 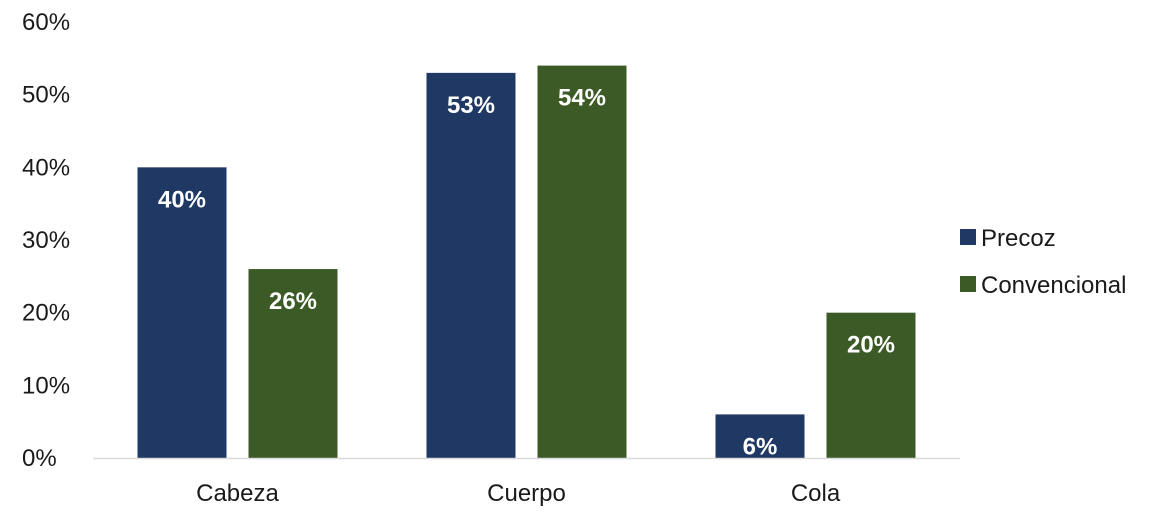 What do you see at coordinates (526, 493) in the screenshot?
I see `x-tick-label: Cuerpo` at bounding box center [526, 493].